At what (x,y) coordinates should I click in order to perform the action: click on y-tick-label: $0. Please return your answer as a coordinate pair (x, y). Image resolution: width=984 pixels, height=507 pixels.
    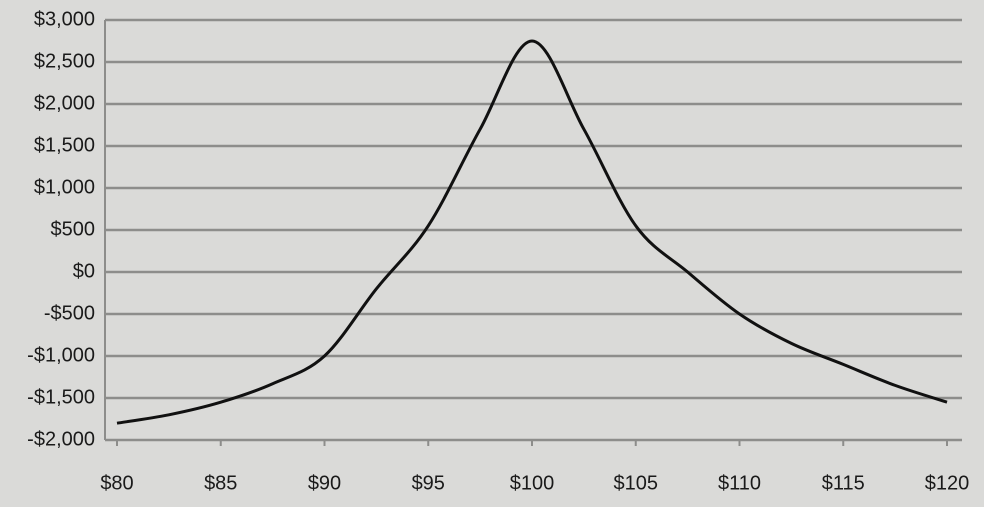
    Looking at the image, I should click on (84, 271).